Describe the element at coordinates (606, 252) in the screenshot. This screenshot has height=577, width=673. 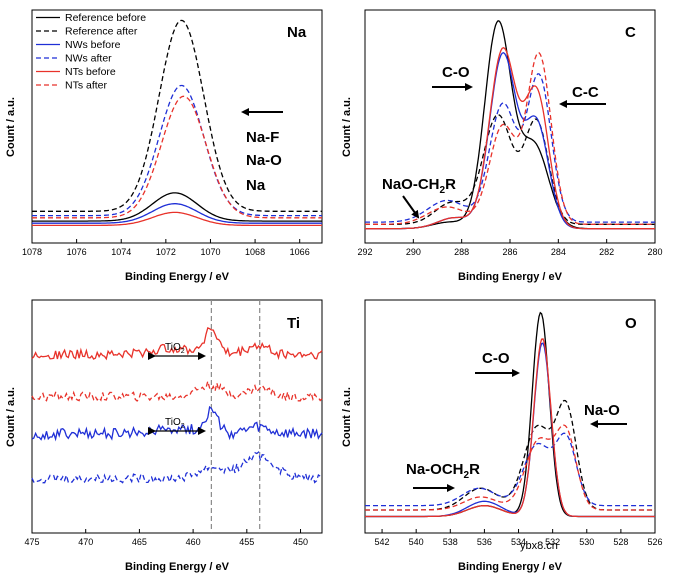
I see `x-tick-label: 282` at that location.